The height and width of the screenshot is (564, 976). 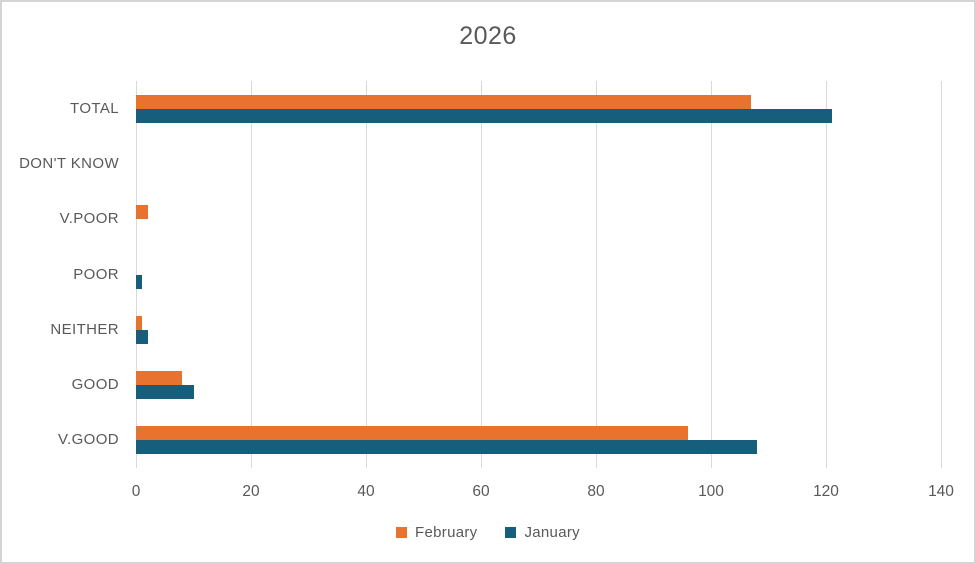 I want to click on x-tick-label-80: 80, so click(x=596, y=491).